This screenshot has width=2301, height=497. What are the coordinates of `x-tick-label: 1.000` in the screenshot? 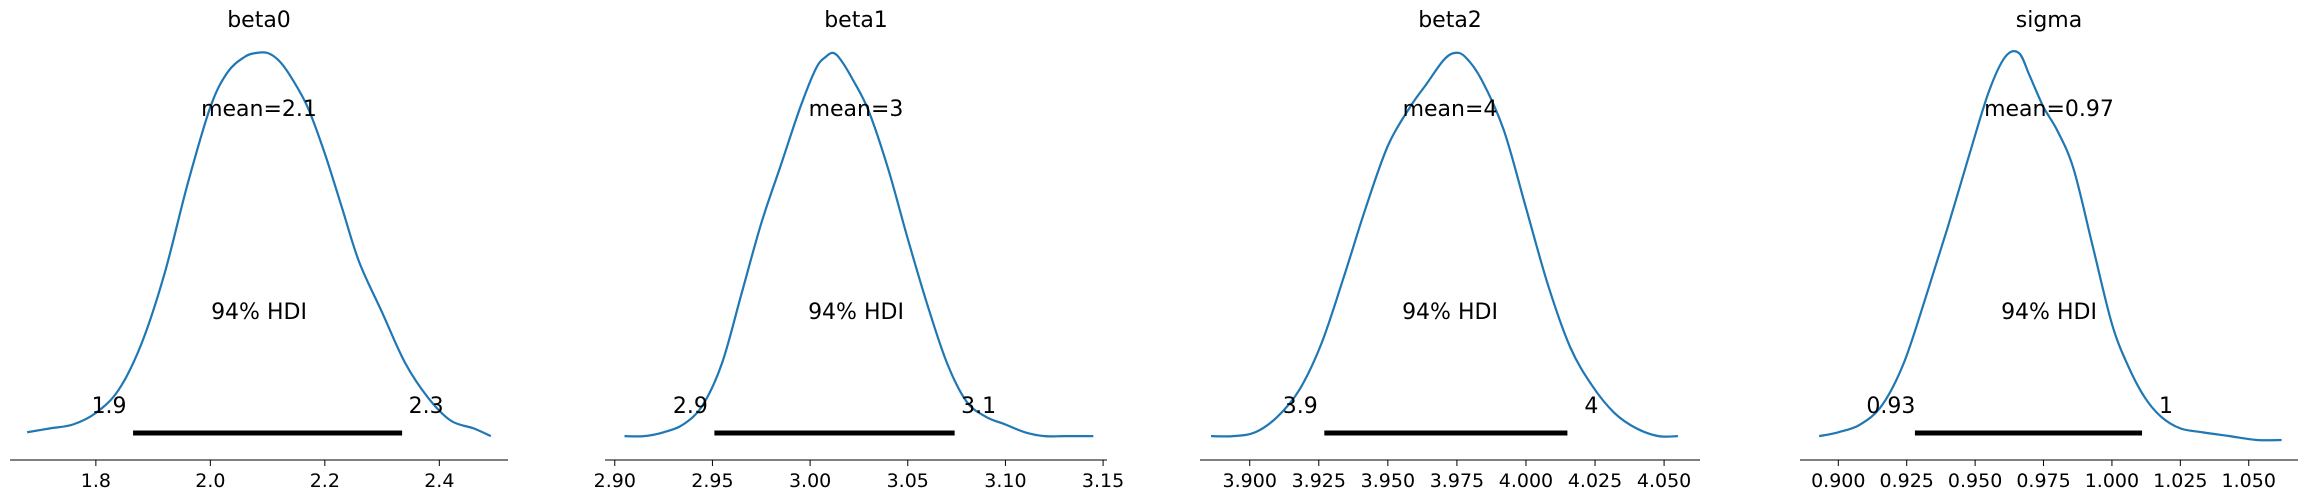 It's located at (2112, 481).